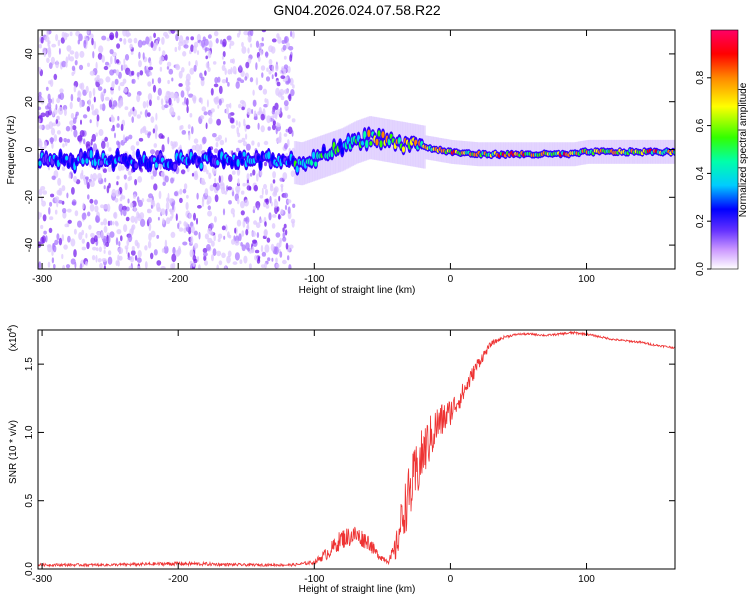 The height and width of the screenshot is (605, 750). I want to click on snr-ytick-label: 1.5, so click(29, 364).